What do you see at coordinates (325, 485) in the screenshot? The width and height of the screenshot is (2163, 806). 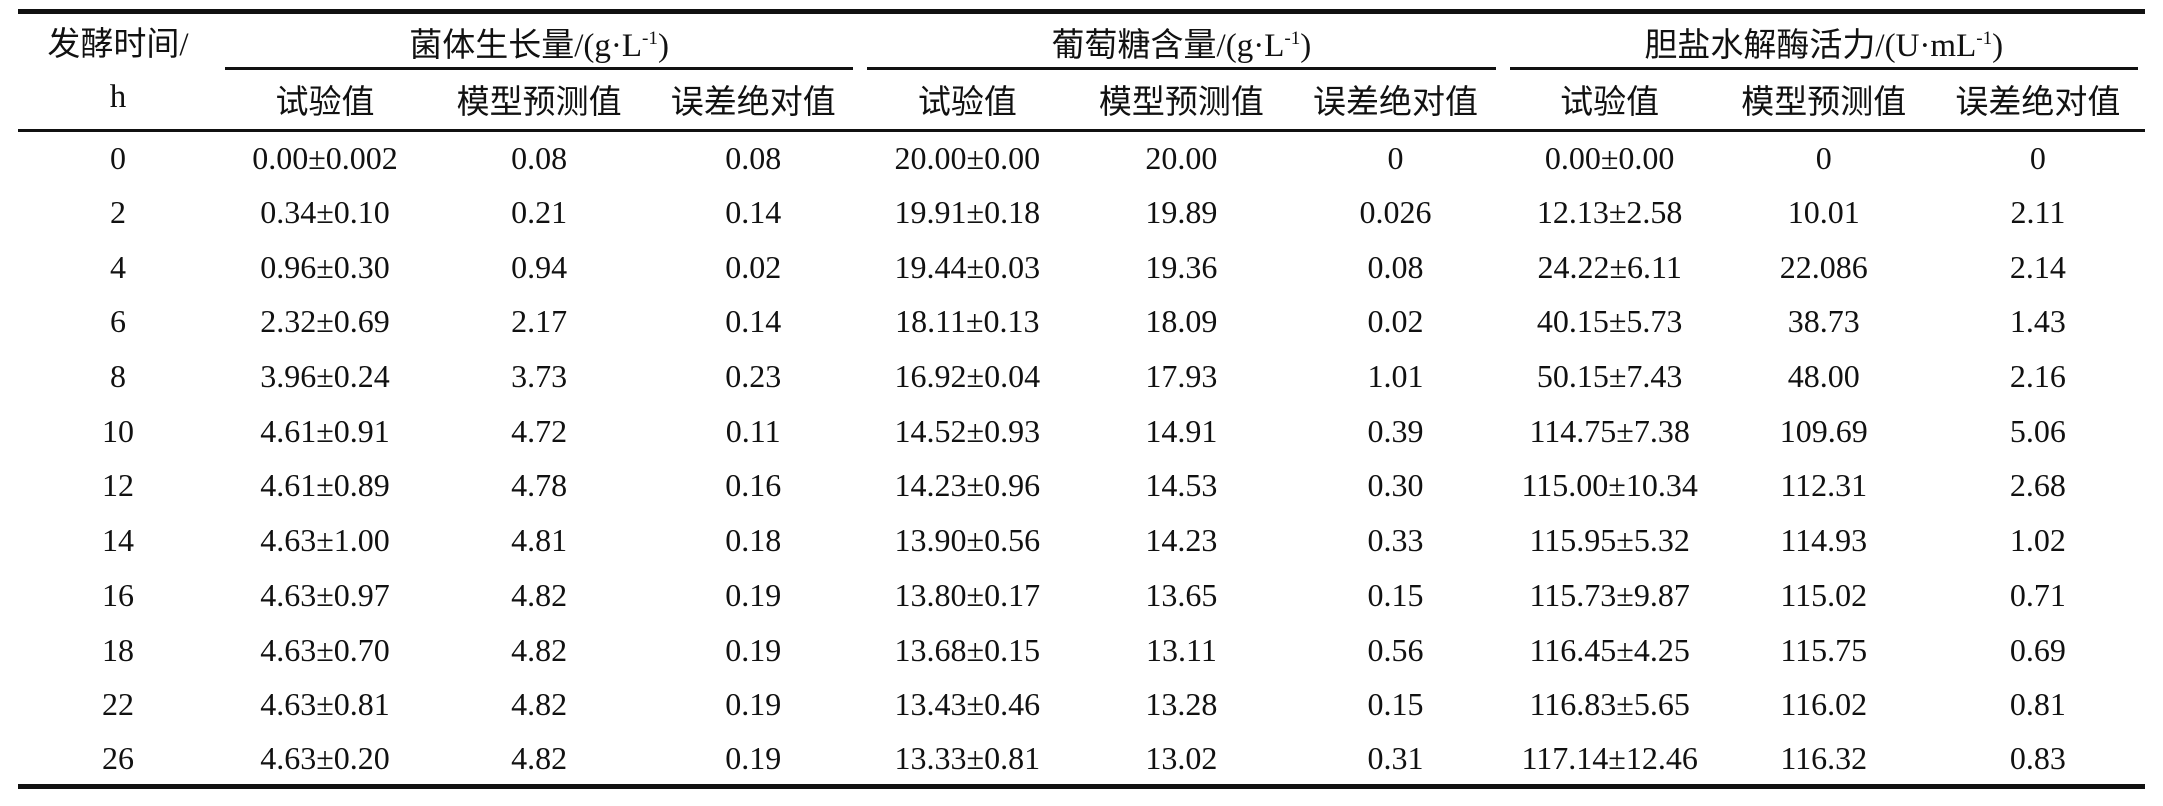 I see `value-cell: 4.61±0.89` at bounding box center [325, 485].